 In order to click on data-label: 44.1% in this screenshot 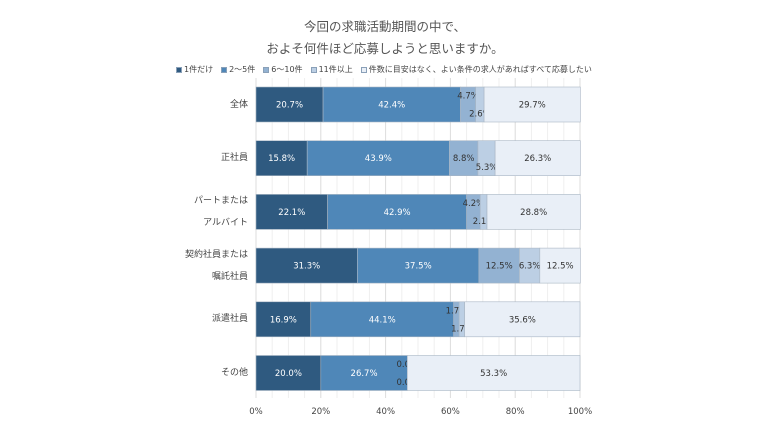, I will do `click(382, 320)`.